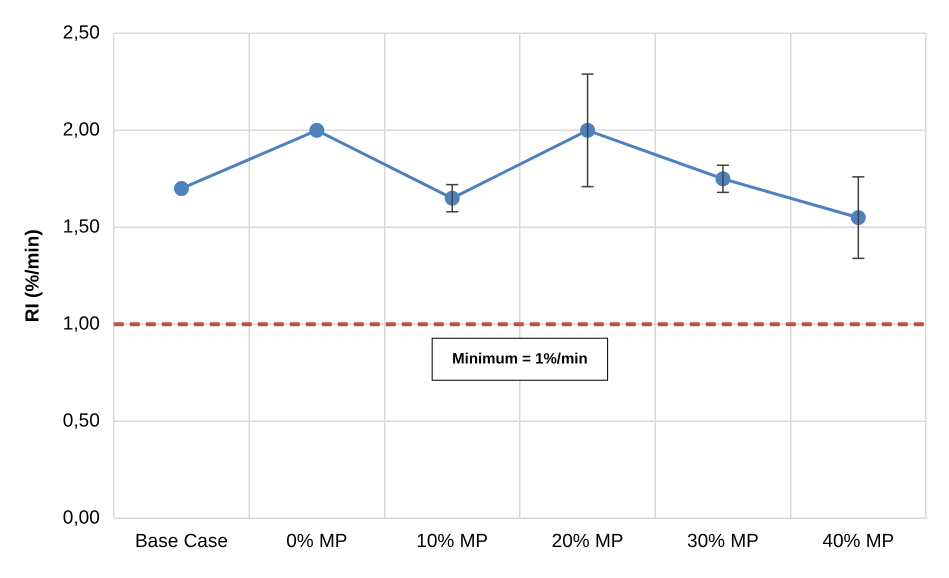 The width and height of the screenshot is (949, 578). Describe the element at coordinates (520, 359) in the screenshot. I see `ref-line-label: Minimum = 1%/min` at that location.